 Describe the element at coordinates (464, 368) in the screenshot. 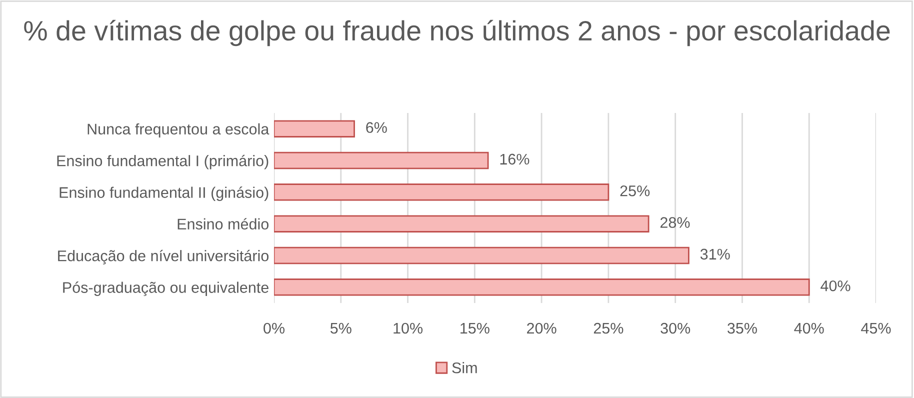

I see `legend-label: Sim` at that location.